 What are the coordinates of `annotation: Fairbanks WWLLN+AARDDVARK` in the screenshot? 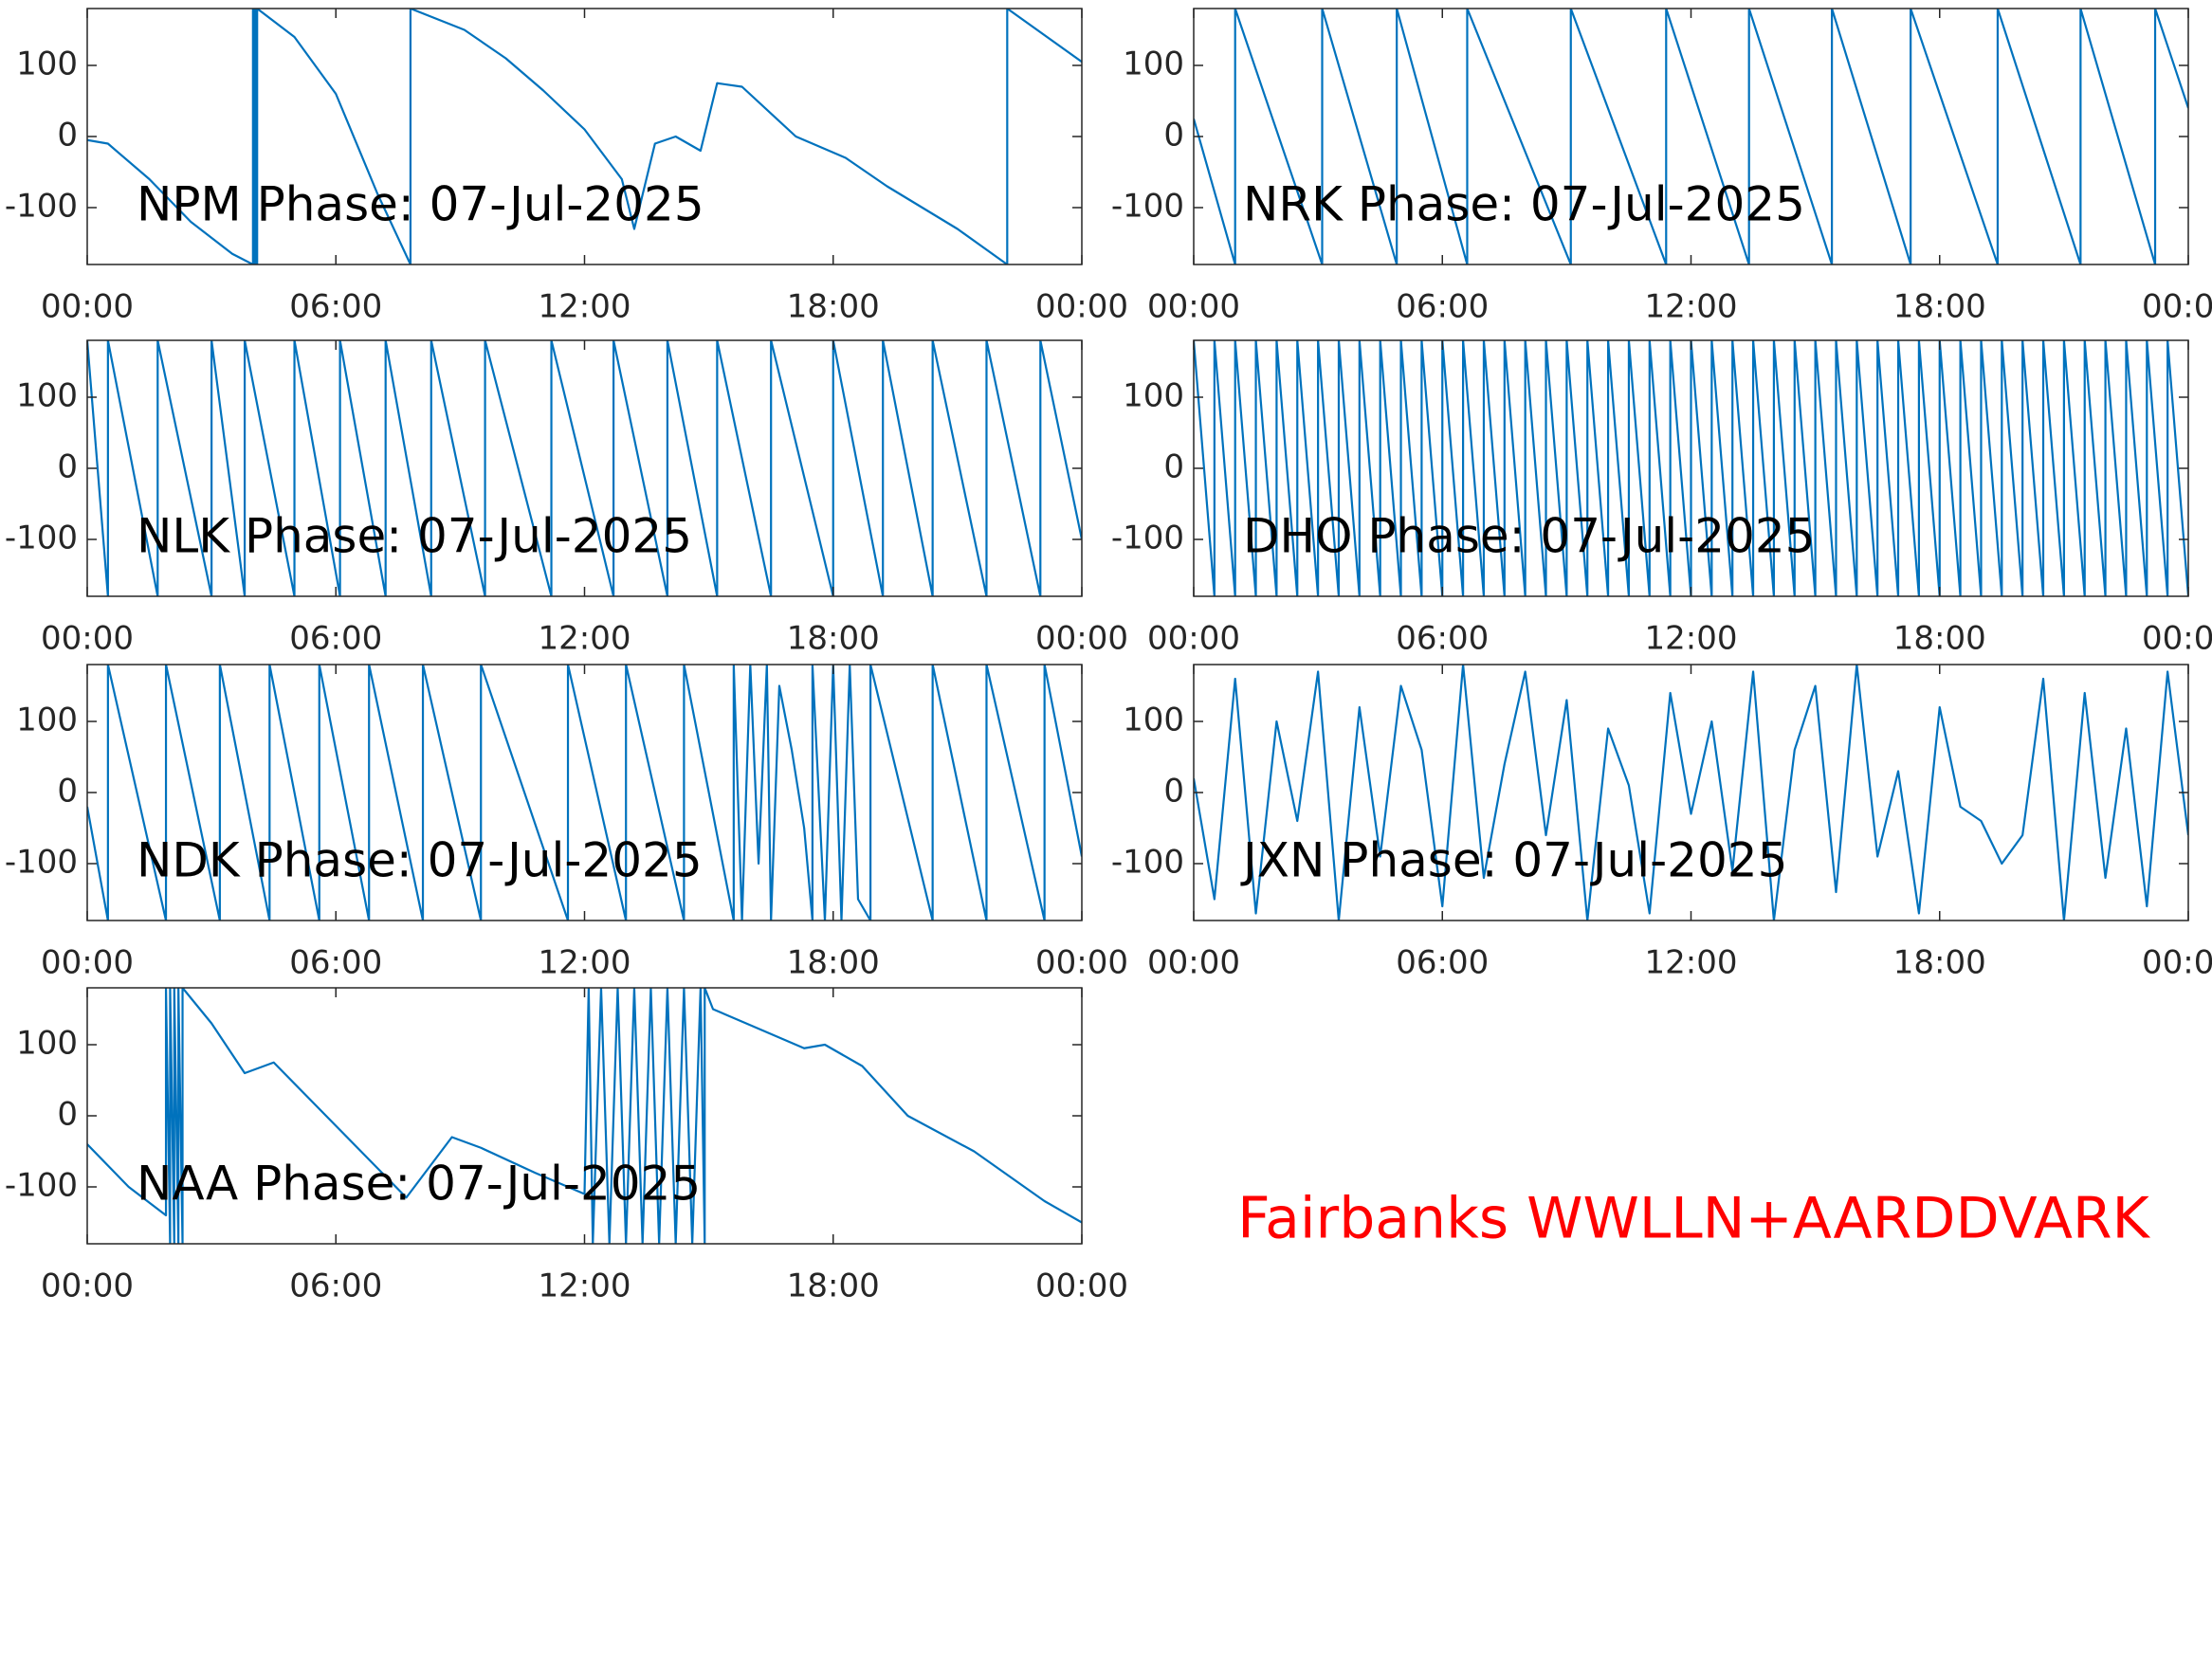 It's located at (1693, 1219).